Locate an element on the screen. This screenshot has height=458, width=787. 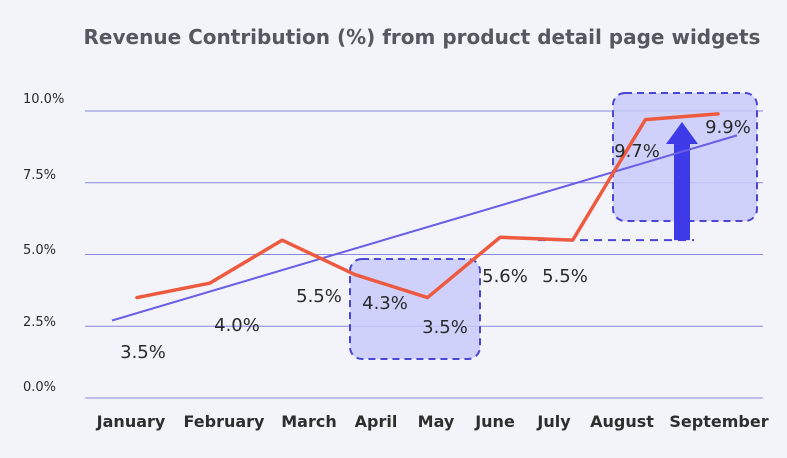
x-tick-label: August is located at coordinates (622, 421).